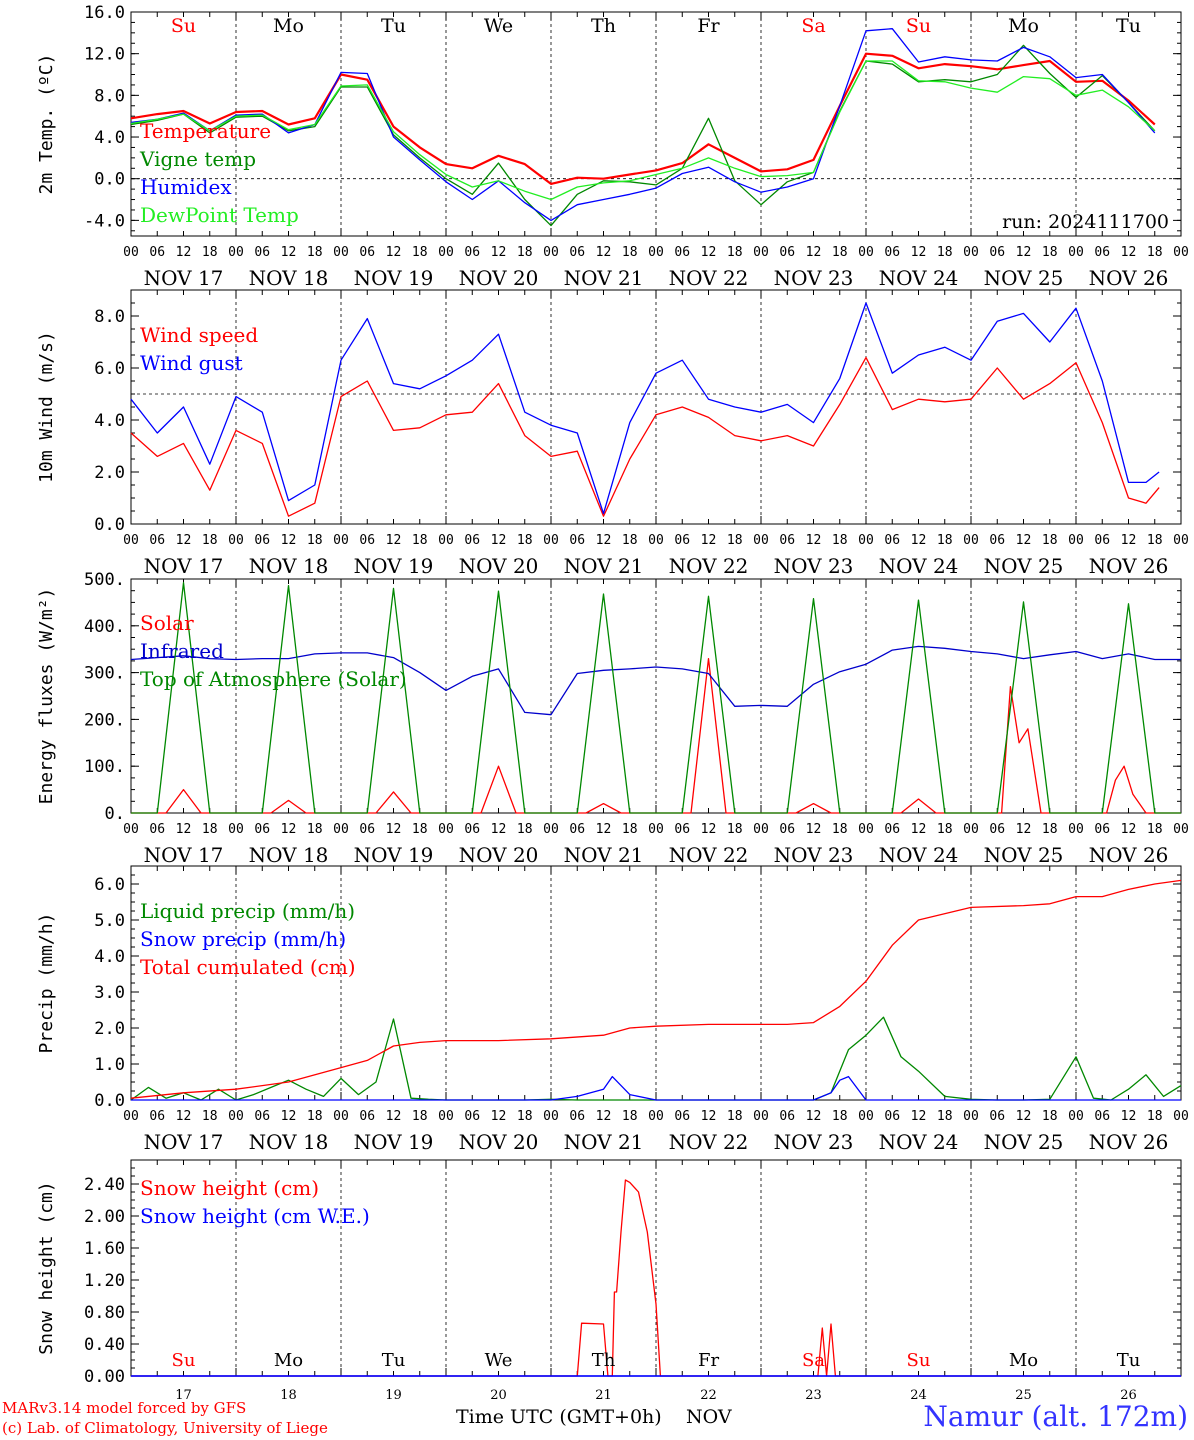 Image resolution: width=1194 pixels, height=1440 pixels. What do you see at coordinates (1129, 1360) in the screenshot?
I see `weekday-label: Tu` at bounding box center [1129, 1360].